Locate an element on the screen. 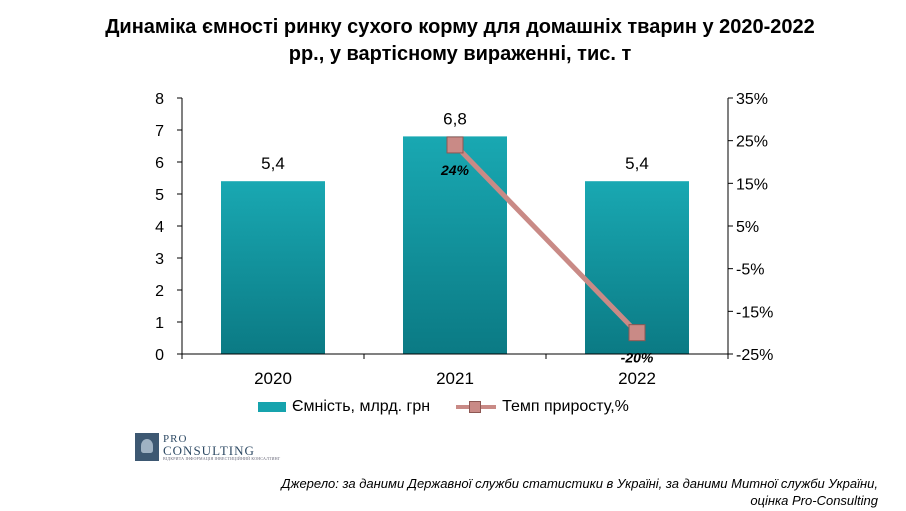 The image size is (906, 511). left-tick-label: 0 is located at coordinates (159, 355).